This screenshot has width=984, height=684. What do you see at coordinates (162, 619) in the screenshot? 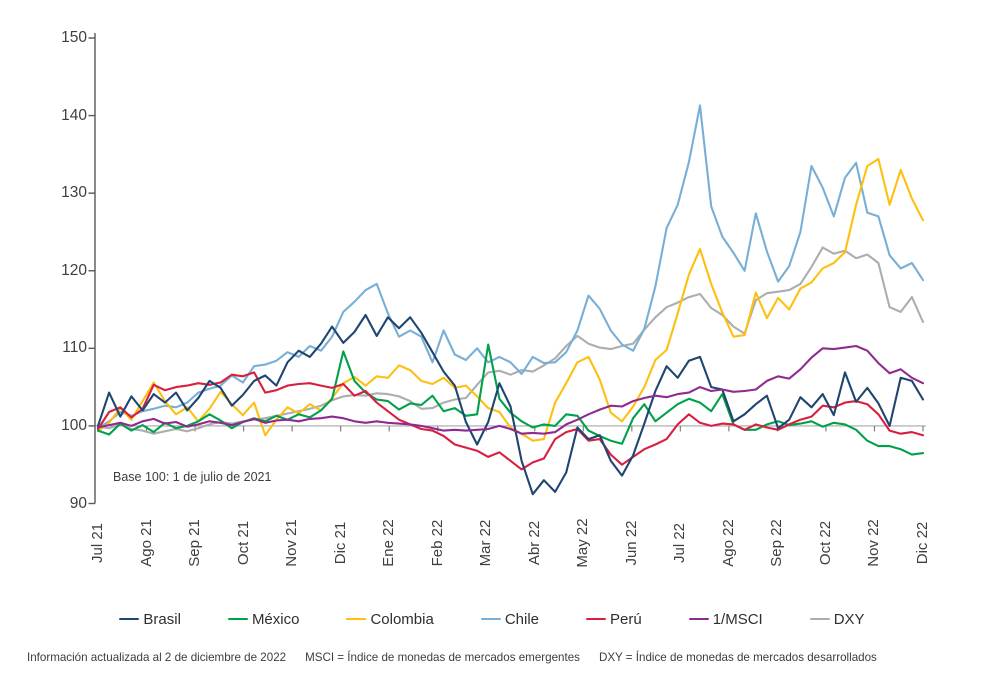
I see `legend-label: Brasil` at bounding box center [162, 619].